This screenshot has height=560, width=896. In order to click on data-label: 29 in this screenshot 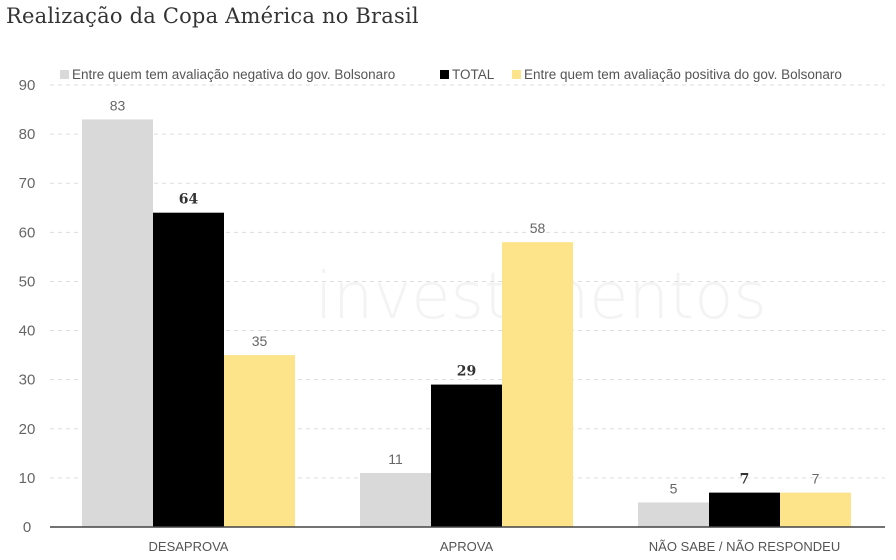, I will do `click(466, 372)`.